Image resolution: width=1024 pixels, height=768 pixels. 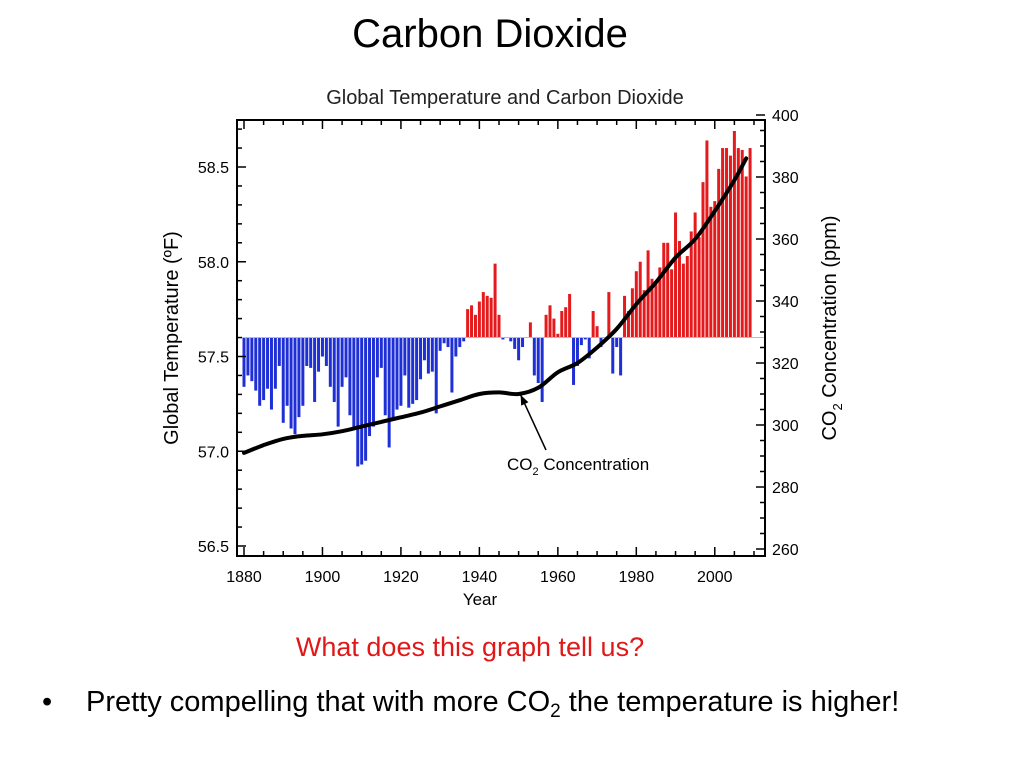 What do you see at coordinates (699, 287) in the screenshot?
I see `temperature-bar-1996` at bounding box center [699, 287].